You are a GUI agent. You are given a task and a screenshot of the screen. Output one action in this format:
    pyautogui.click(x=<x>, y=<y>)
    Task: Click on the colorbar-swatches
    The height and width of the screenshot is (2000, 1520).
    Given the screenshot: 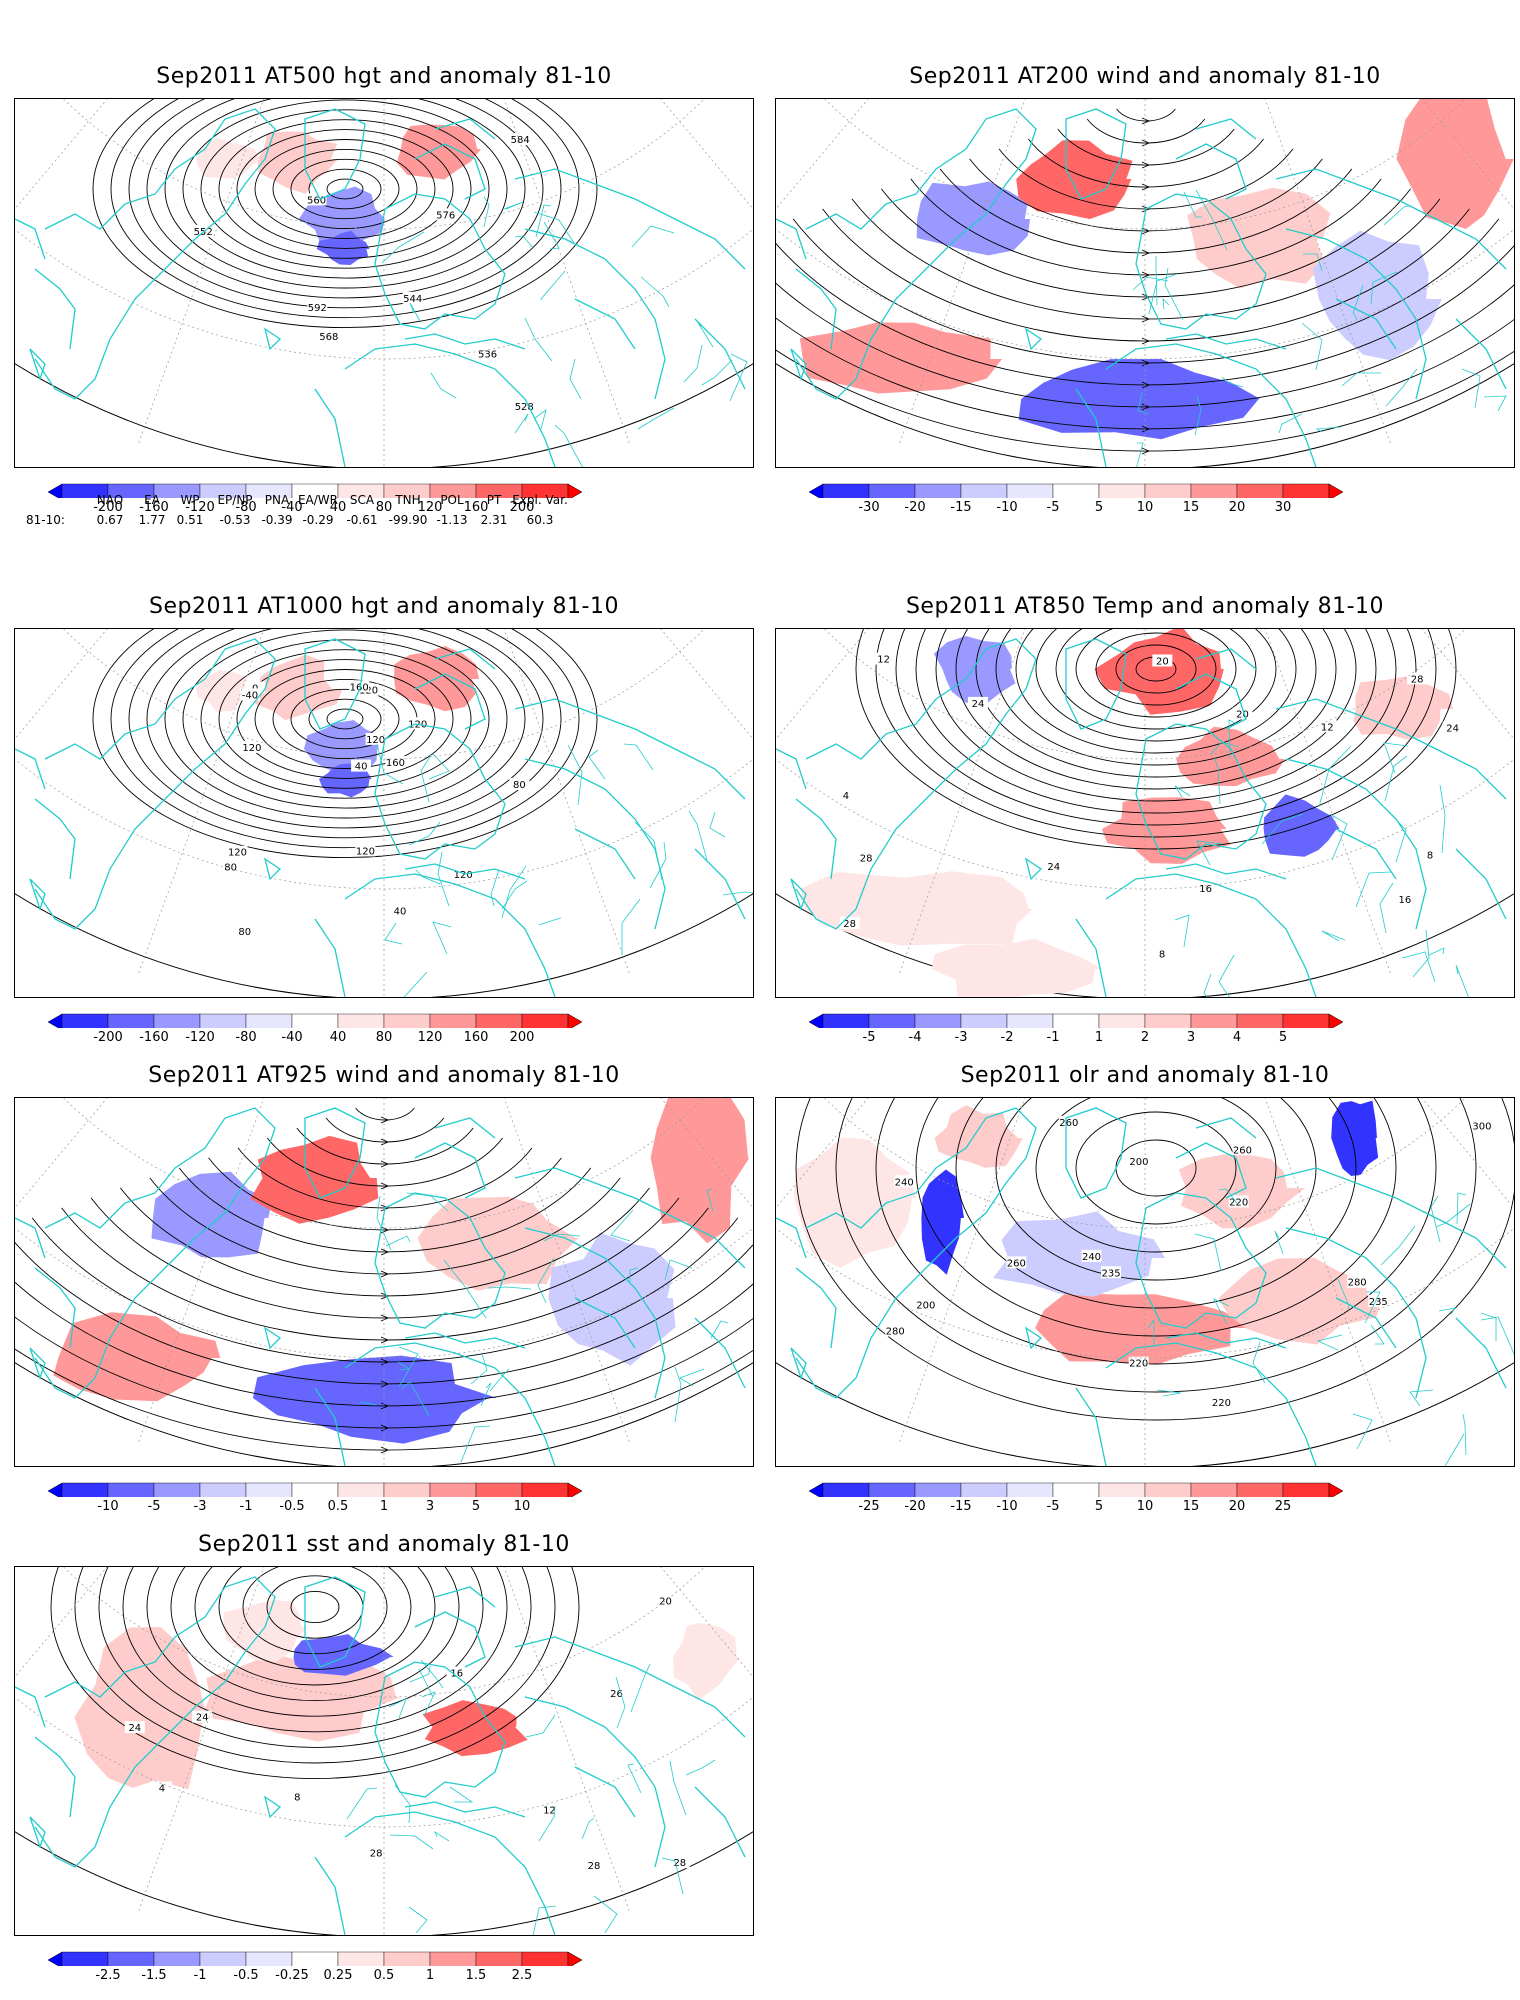 What is the action you would take?
    pyautogui.click(x=1076, y=1489)
    